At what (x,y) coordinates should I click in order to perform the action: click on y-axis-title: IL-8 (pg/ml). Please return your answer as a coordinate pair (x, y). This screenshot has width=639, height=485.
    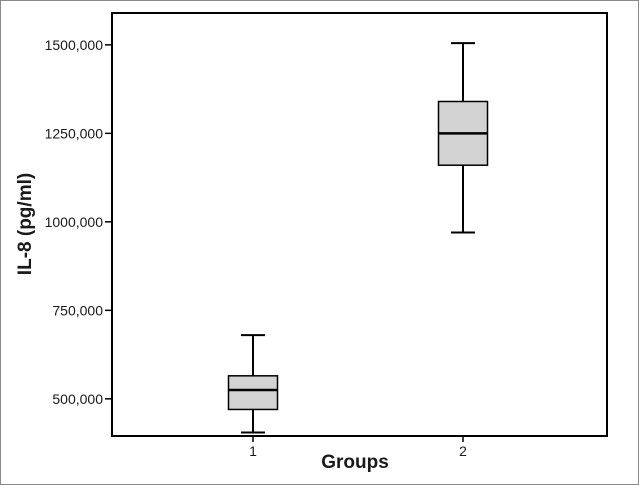
    Looking at the image, I should click on (25, 224).